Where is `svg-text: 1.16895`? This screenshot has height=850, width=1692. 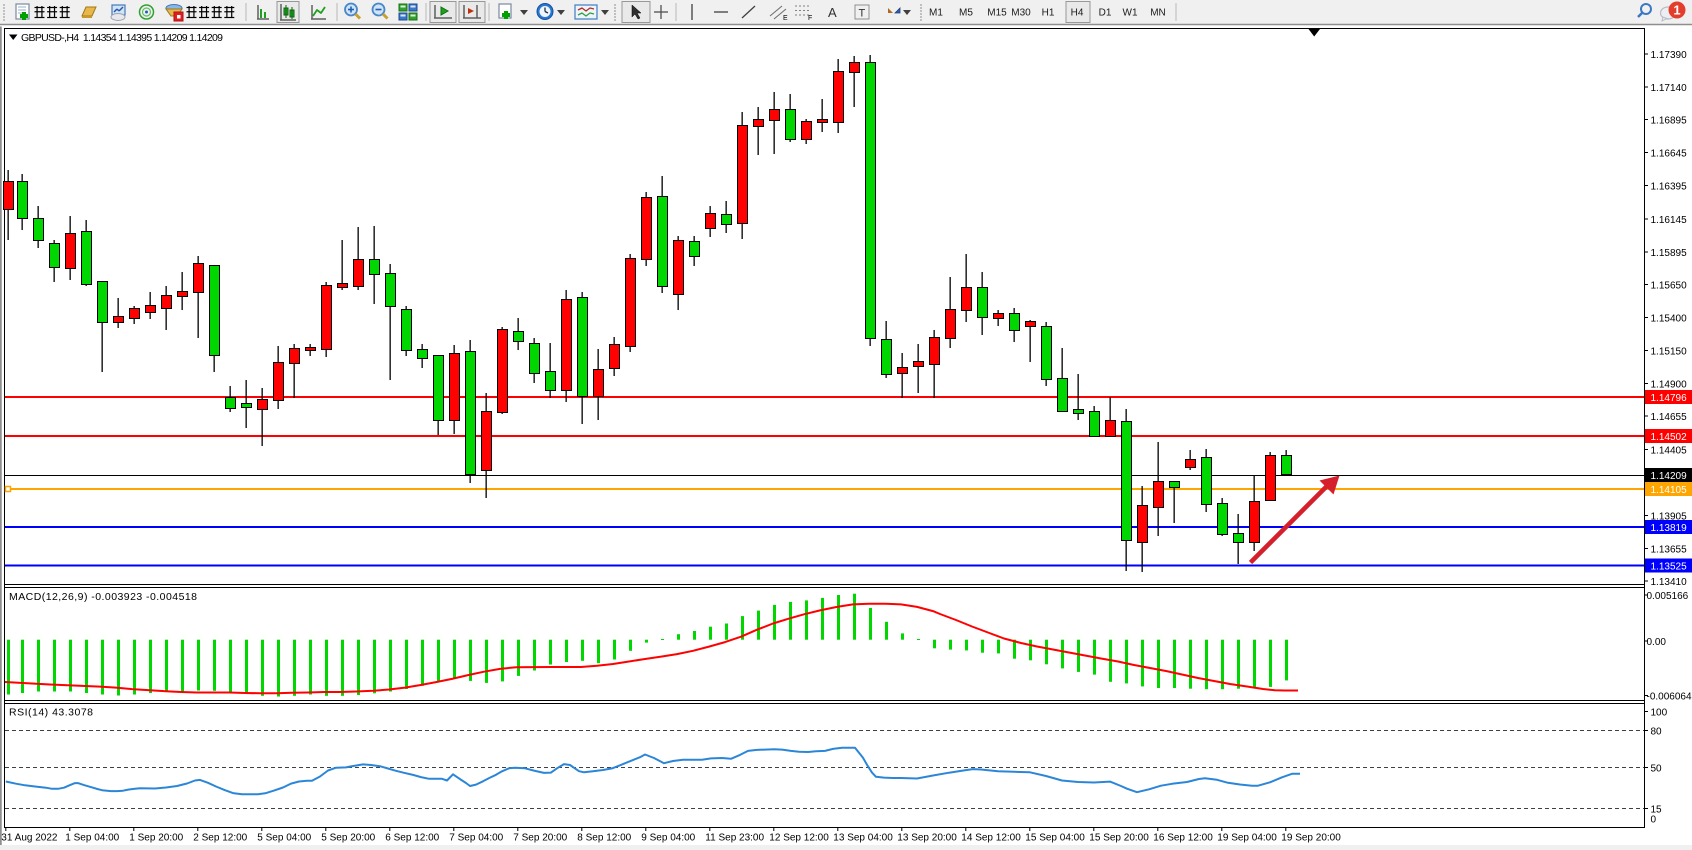
svg-text: 1.16895 is located at coordinates (1669, 120).